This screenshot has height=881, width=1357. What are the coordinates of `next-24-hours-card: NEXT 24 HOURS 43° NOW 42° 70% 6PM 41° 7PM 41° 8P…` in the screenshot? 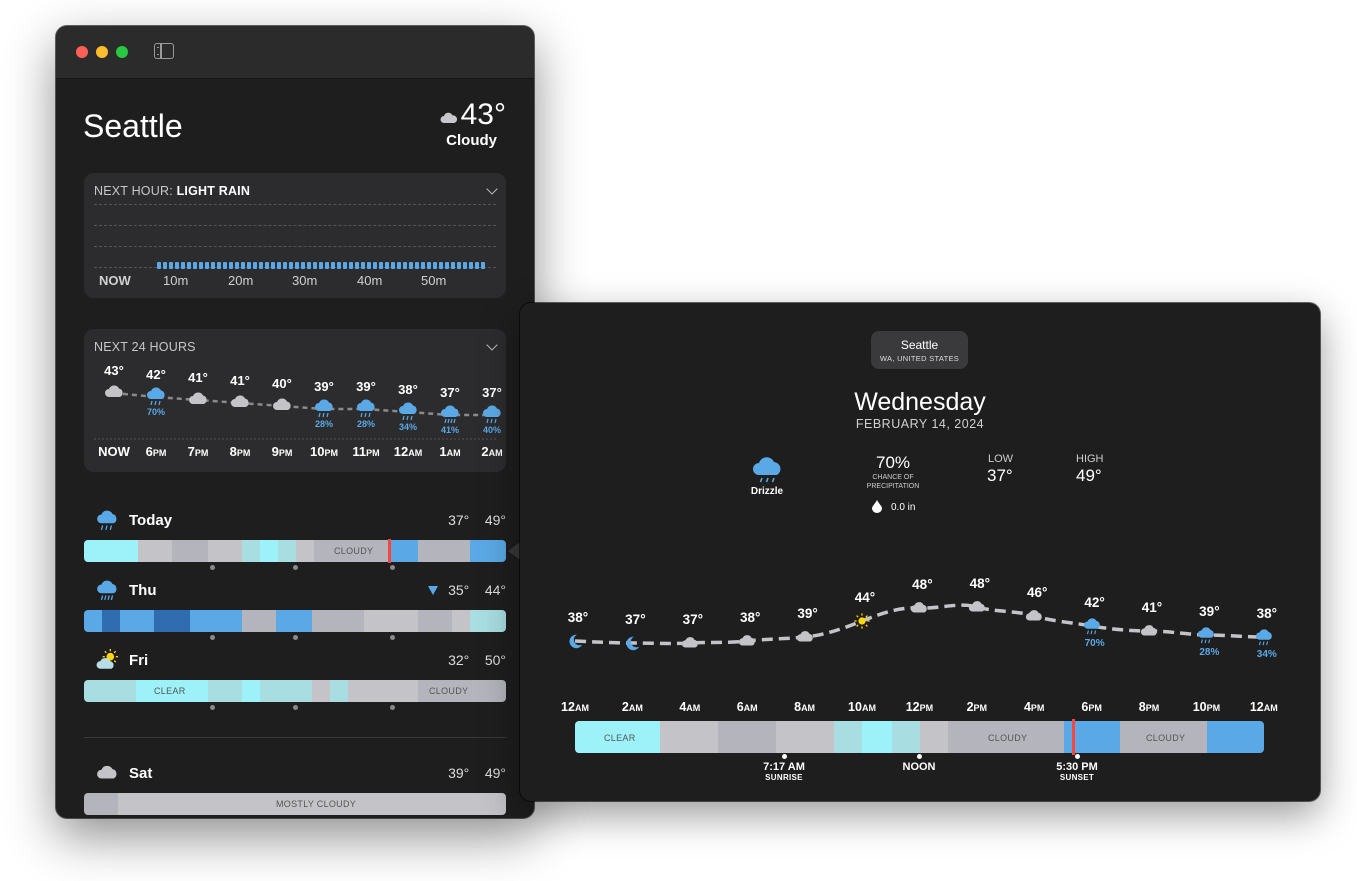 It's located at (295, 400).